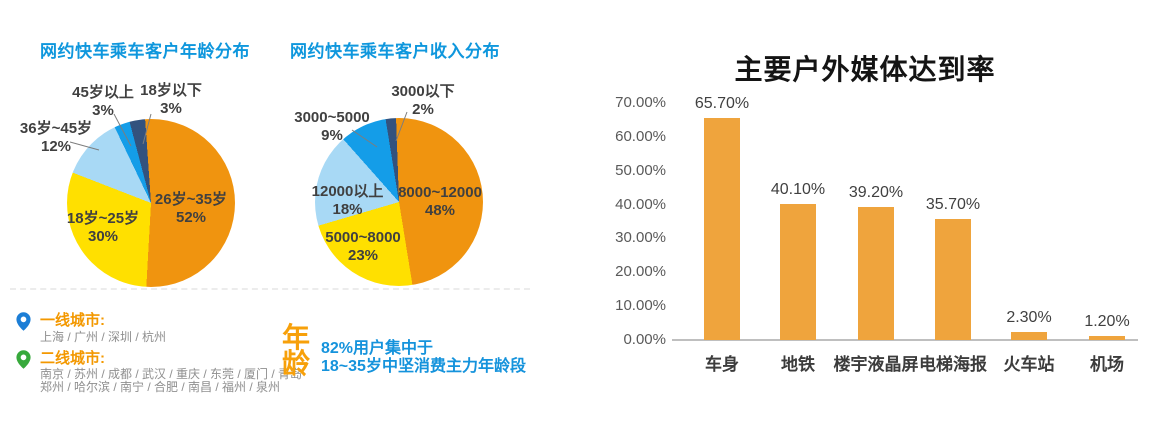 The width and height of the screenshot is (1161, 444). I want to click on pie-slice-label-under-18: 18岁以下 3%, so click(171, 100).